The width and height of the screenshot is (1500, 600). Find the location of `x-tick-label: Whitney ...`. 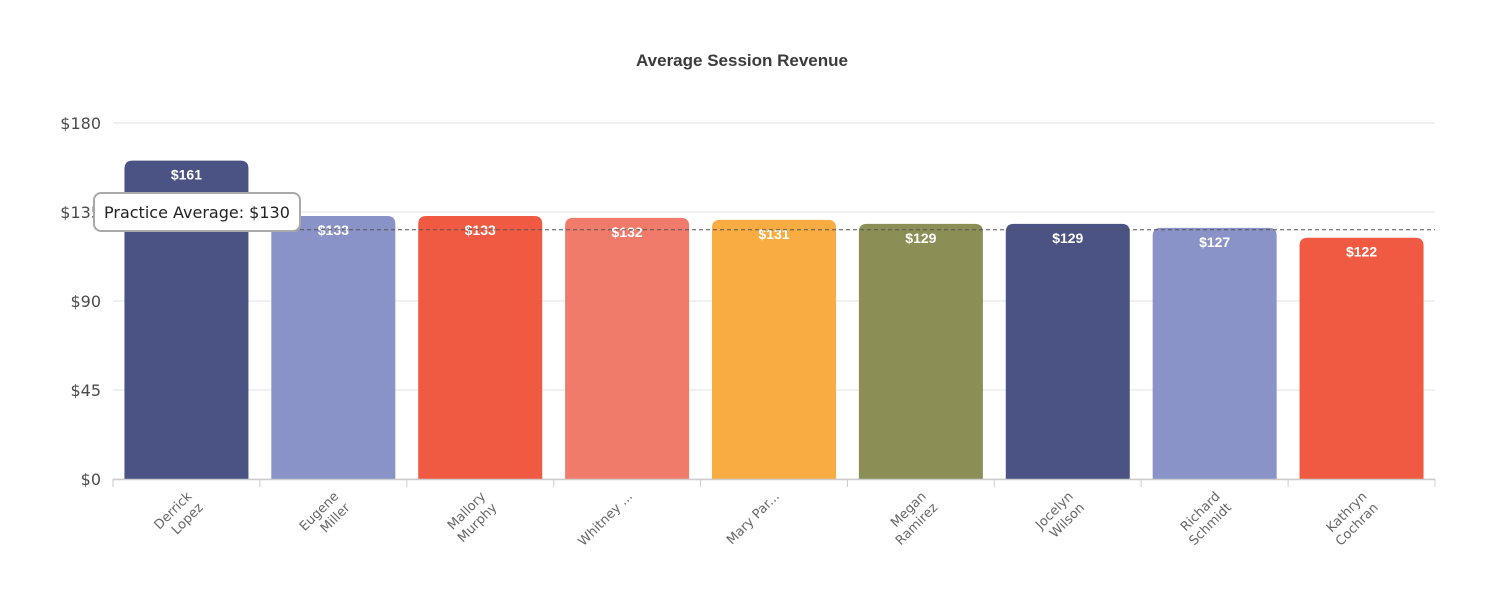

x-tick-label: Whitney ... is located at coordinates (606, 519).